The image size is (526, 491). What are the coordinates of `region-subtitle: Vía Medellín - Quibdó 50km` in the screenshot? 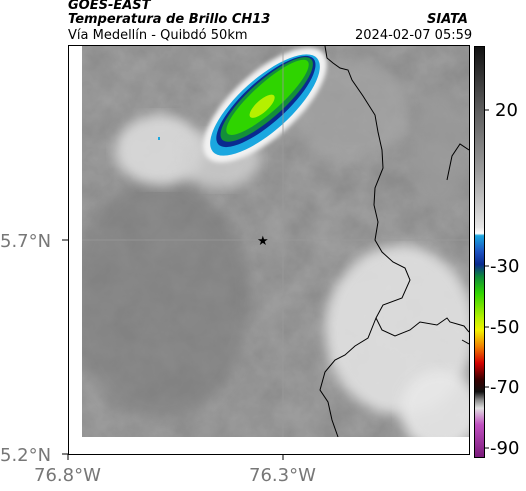 It's located at (158, 35).